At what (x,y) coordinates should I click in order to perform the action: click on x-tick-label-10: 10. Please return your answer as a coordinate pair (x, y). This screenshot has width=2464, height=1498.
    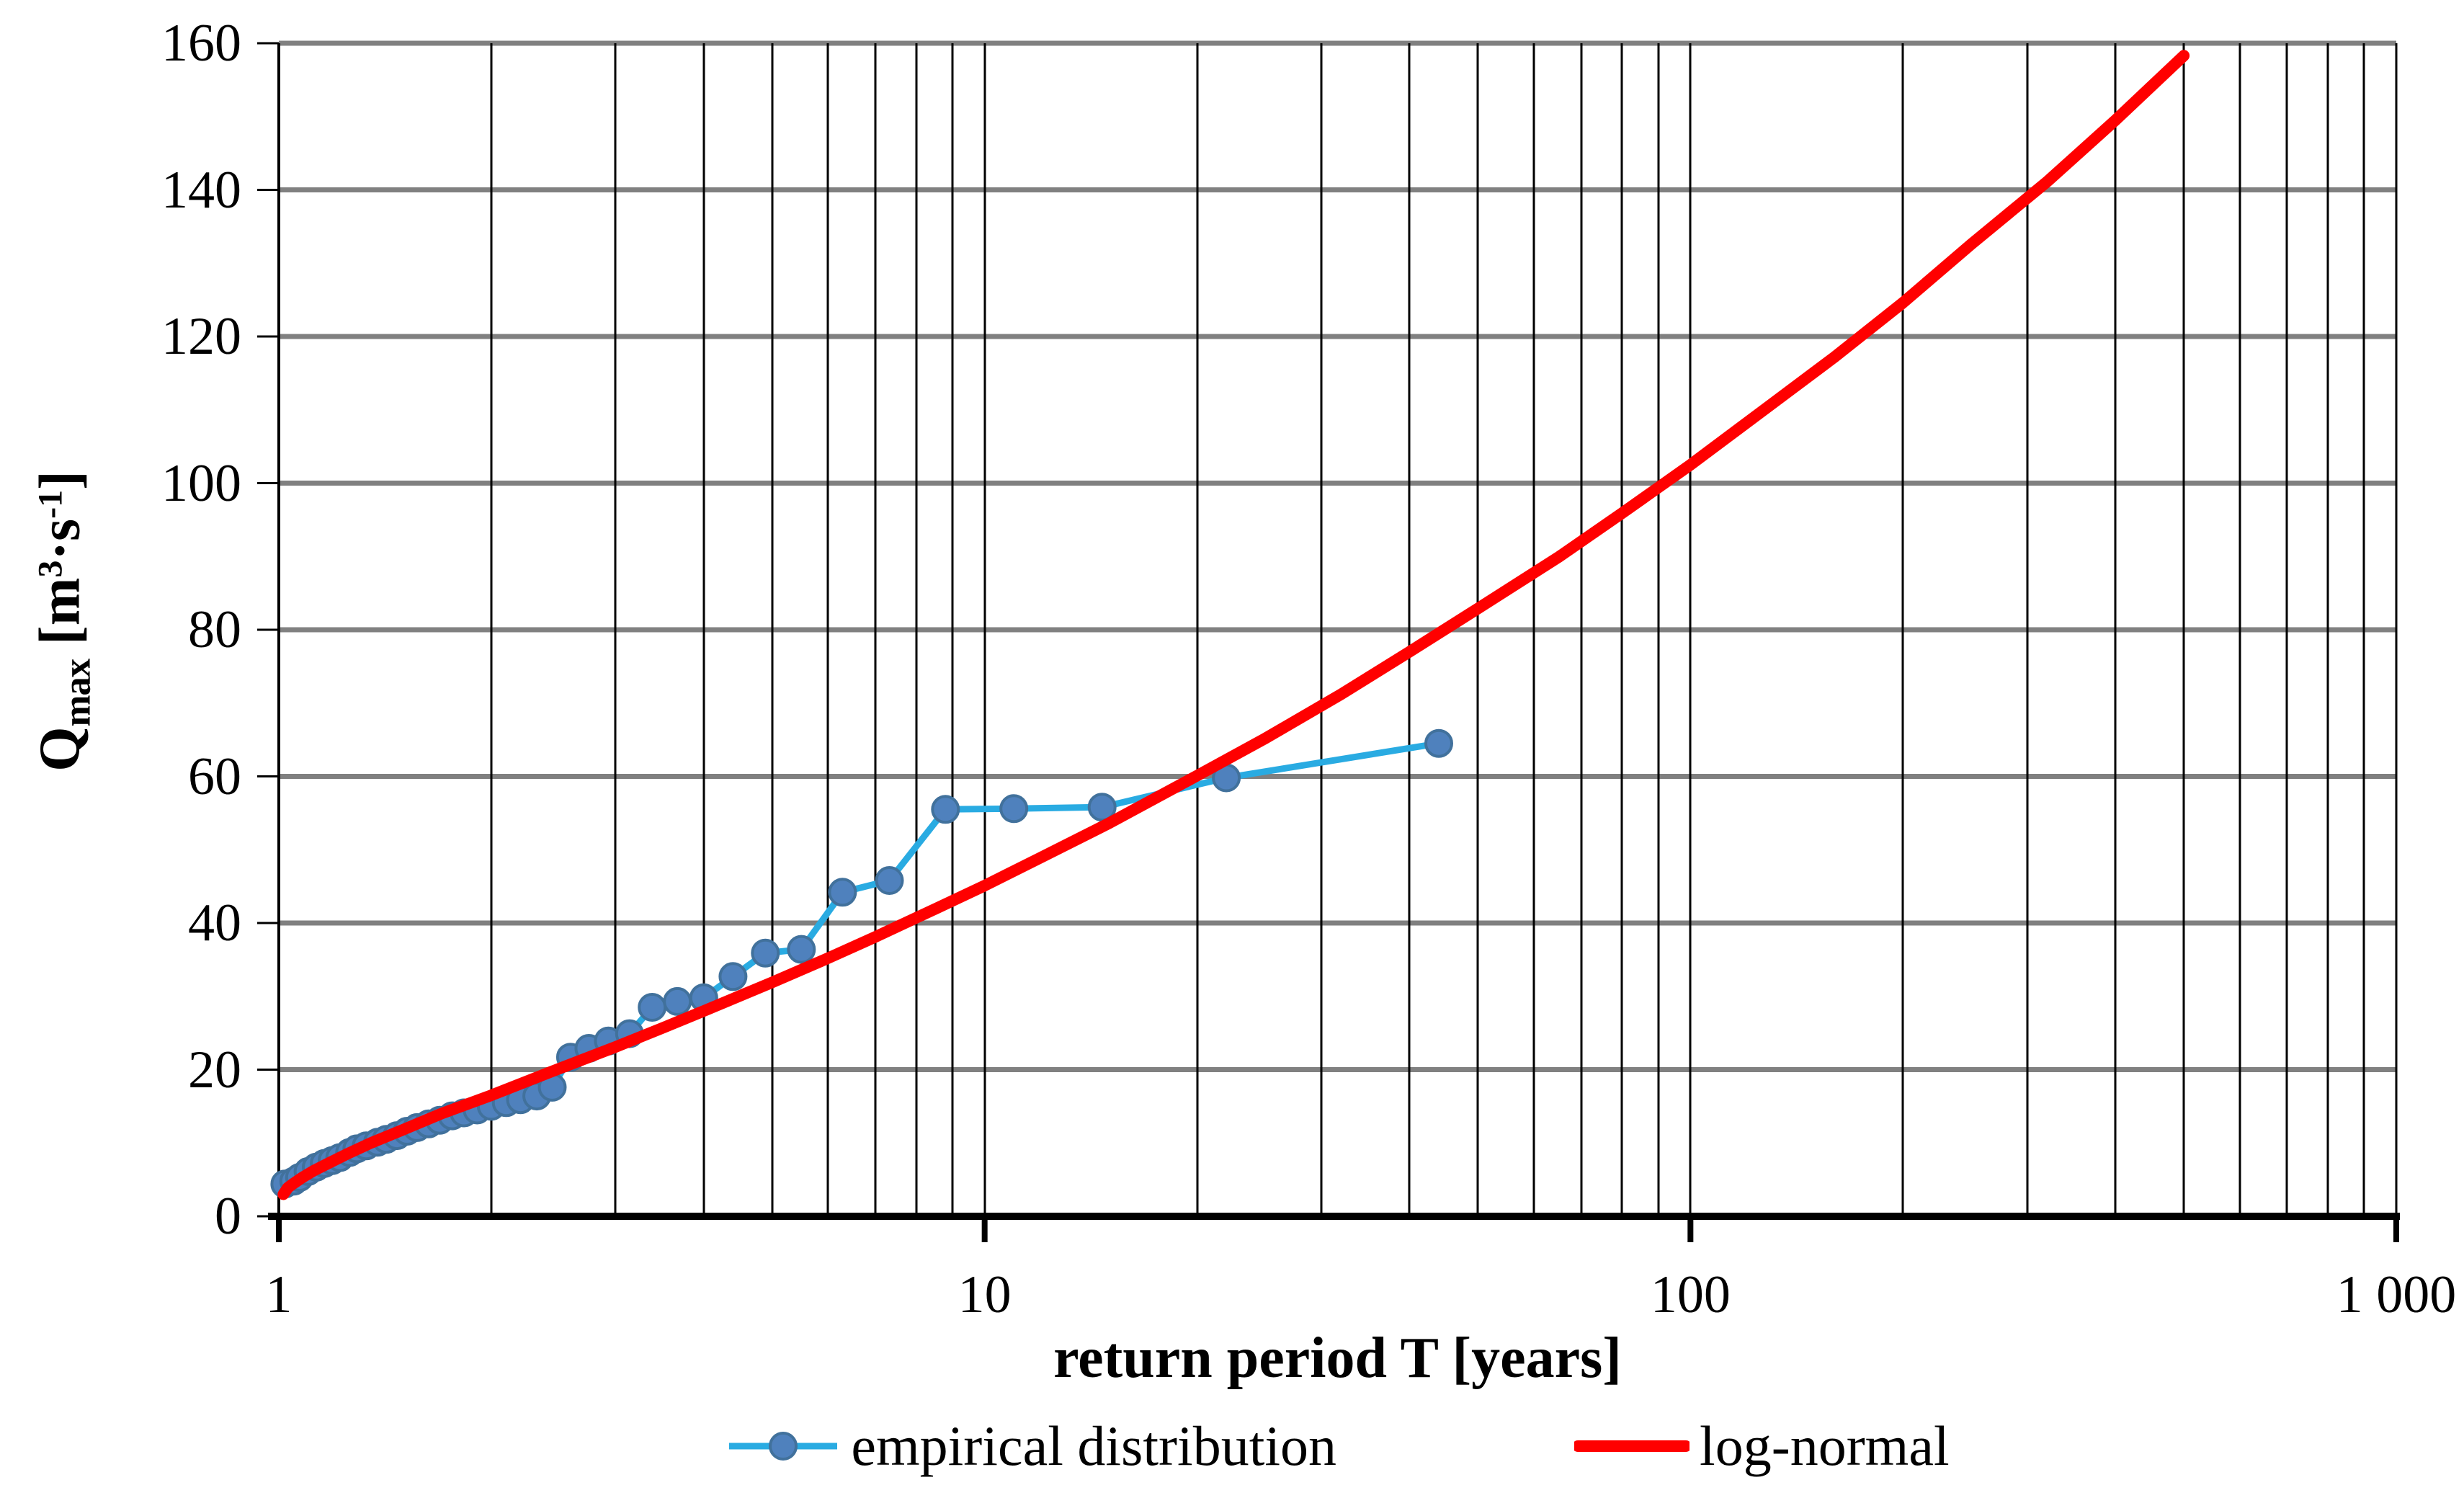
    Looking at the image, I should click on (985, 1294).